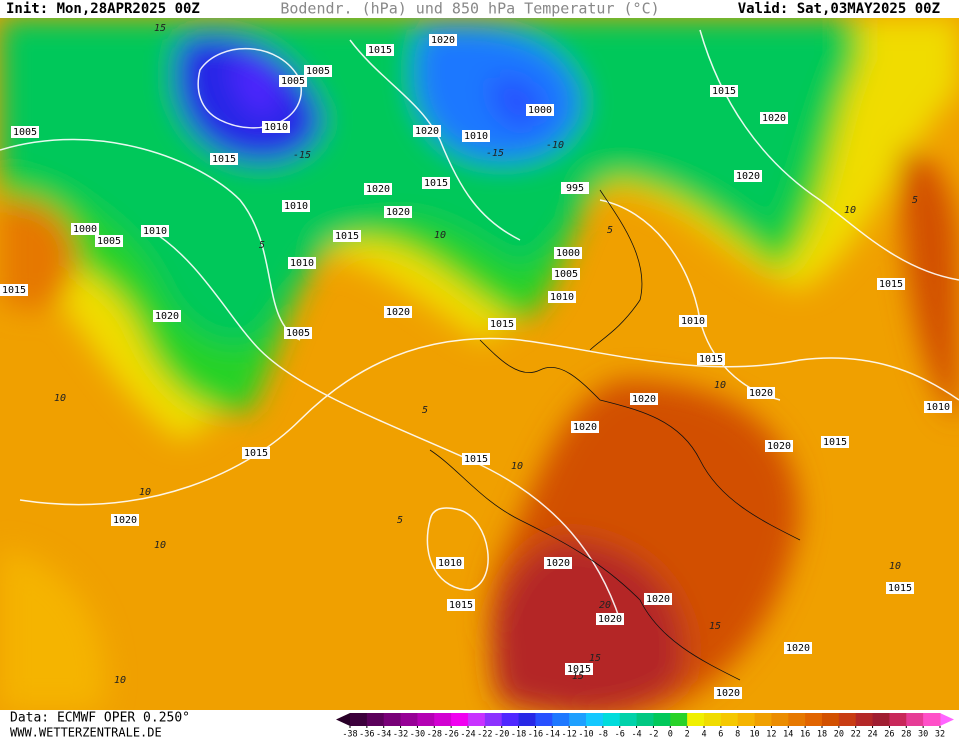 The width and height of the screenshot is (959, 745). Describe the element at coordinates (484, 735) in the screenshot. I see `legend-tick-label: -22` at that location.